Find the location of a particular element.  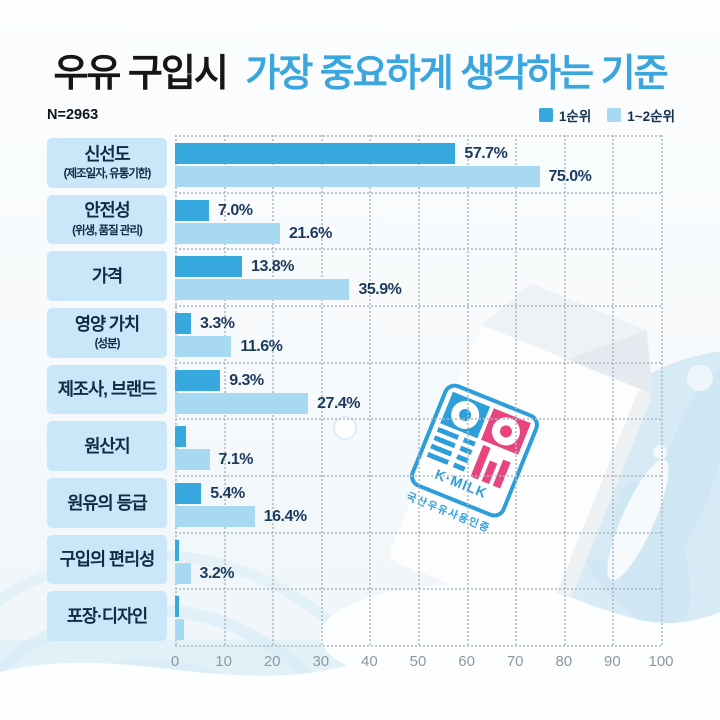

axis-tick-label: 30 is located at coordinates (321, 661).